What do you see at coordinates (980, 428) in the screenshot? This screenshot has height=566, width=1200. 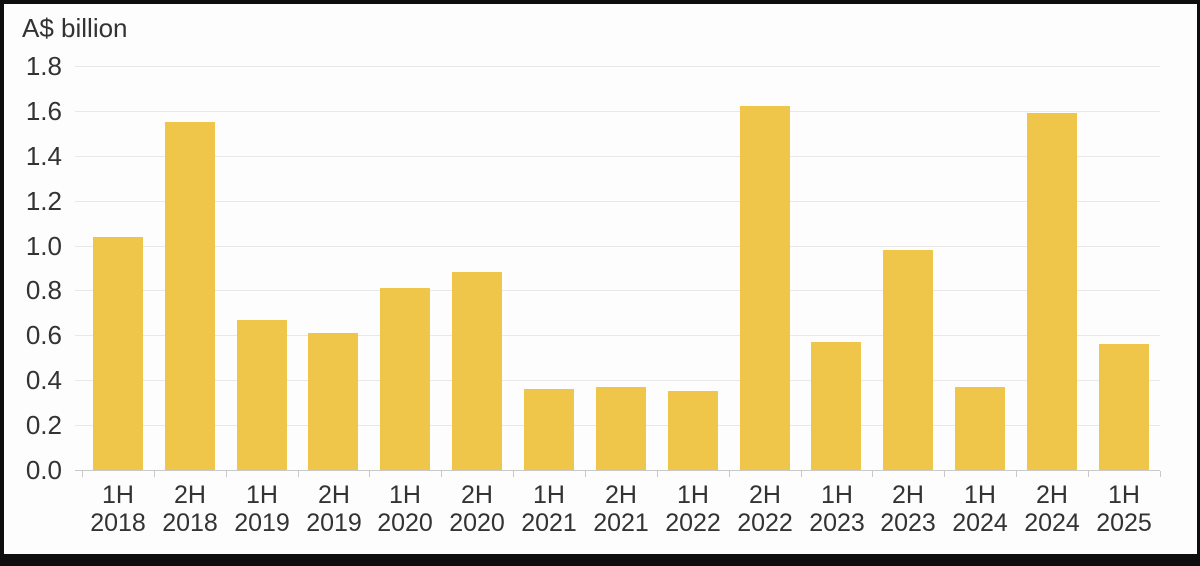 I see `bar-1h-2024` at bounding box center [980, 428].